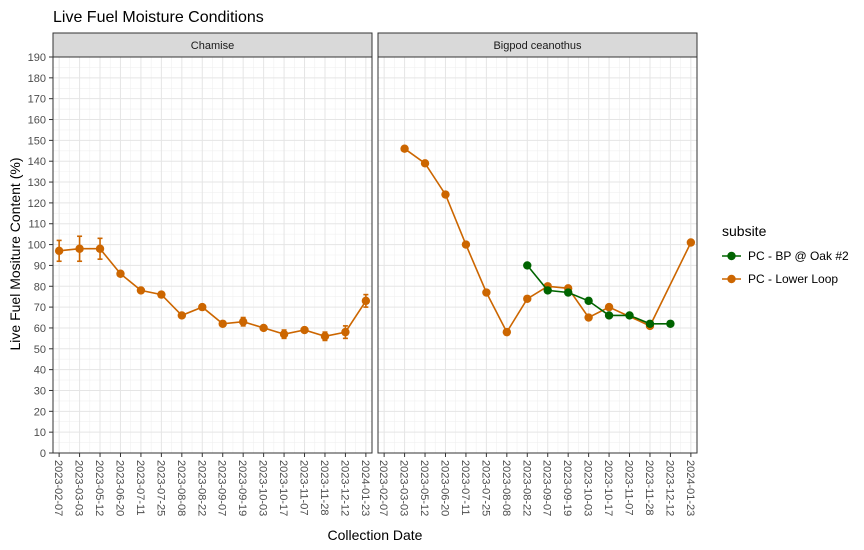 The width and height of the screenshot is (864, 550). I want to click on legend-item: PC - Lower Loop, so click(780, 279).